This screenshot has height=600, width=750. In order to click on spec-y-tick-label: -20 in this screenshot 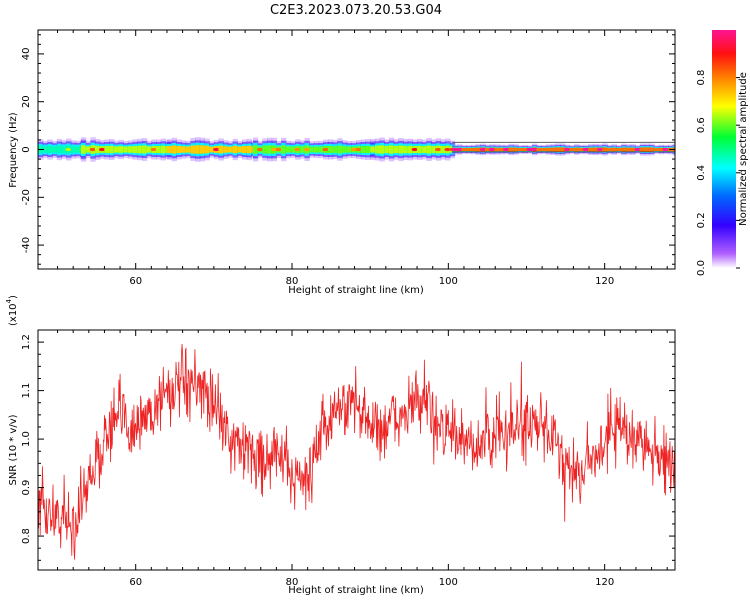, I will do `click(26, 197)`.